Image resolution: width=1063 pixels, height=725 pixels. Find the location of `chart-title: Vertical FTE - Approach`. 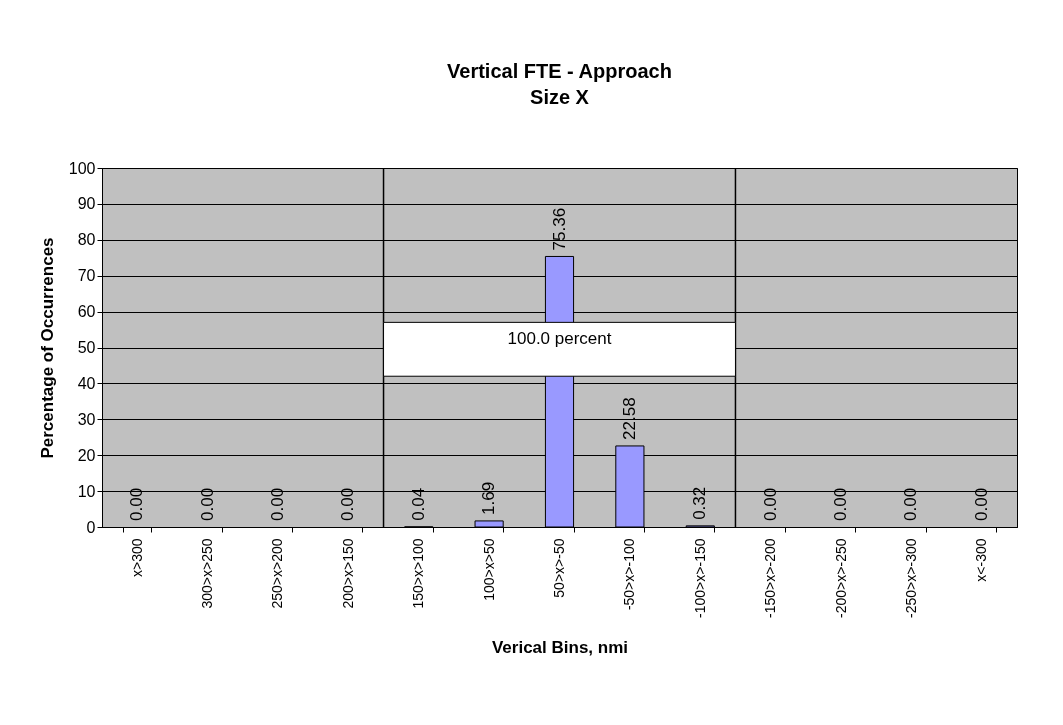

chart-title: Vertical FTE - Approach is located at coordinates (559, 71).